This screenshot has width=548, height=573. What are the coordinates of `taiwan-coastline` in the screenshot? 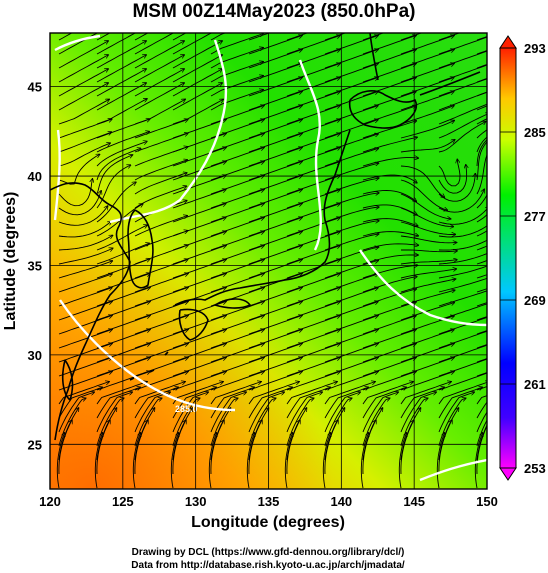 It's located at (68, 380).